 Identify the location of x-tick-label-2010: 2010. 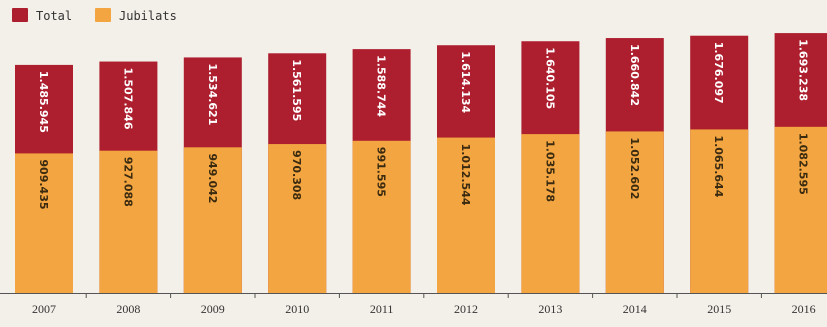
(297, 309).